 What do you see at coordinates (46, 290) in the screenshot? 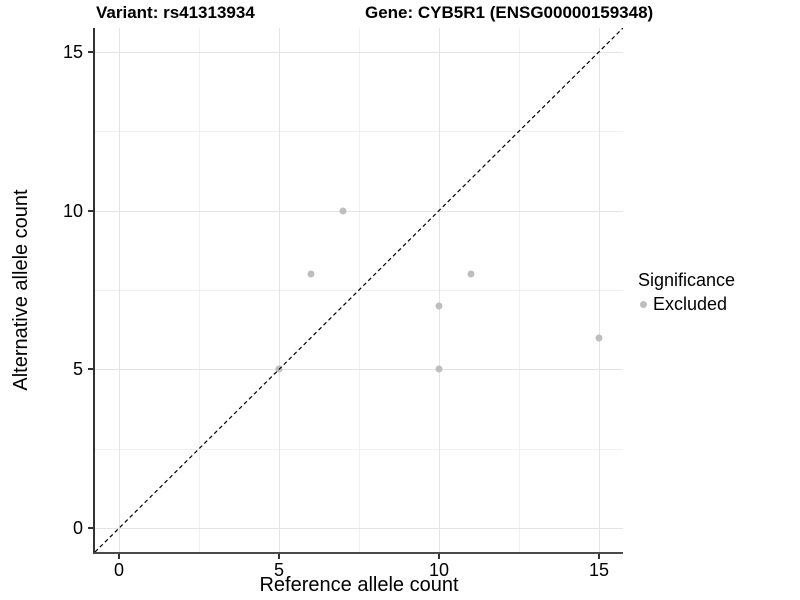
I see `y-axis: 0 5 10 15` at bounding box center [46, 290].